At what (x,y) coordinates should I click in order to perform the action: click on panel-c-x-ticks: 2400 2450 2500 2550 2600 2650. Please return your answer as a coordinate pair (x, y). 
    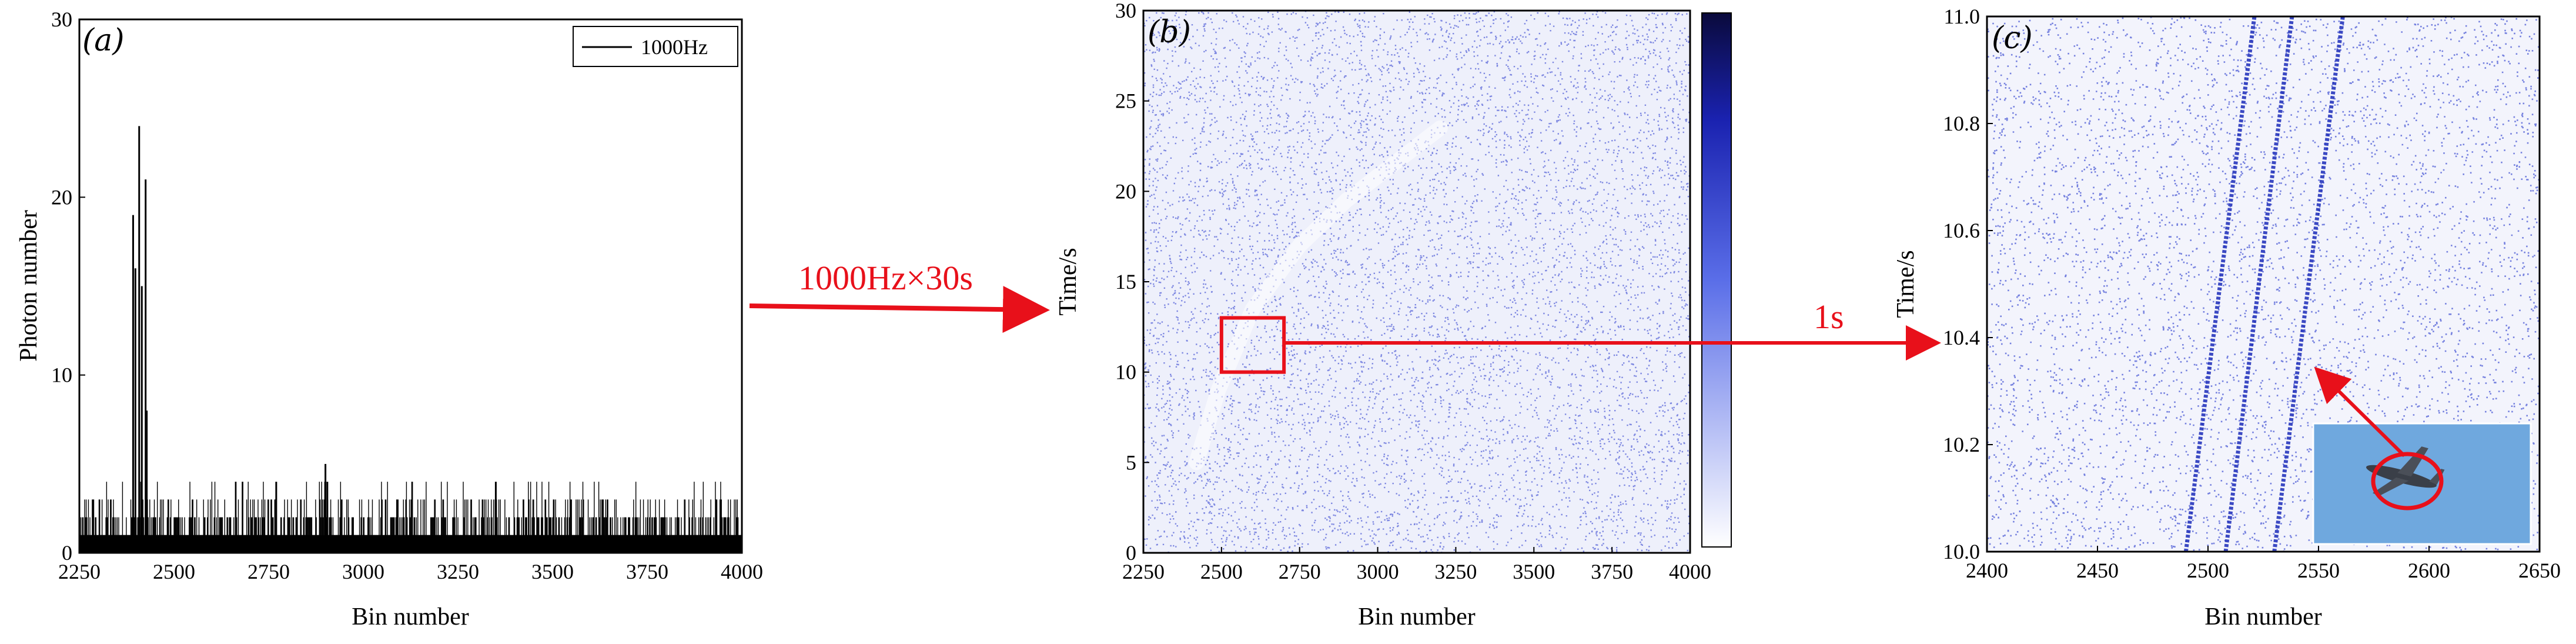
    Looking at the image, I should click on (2263, 564).